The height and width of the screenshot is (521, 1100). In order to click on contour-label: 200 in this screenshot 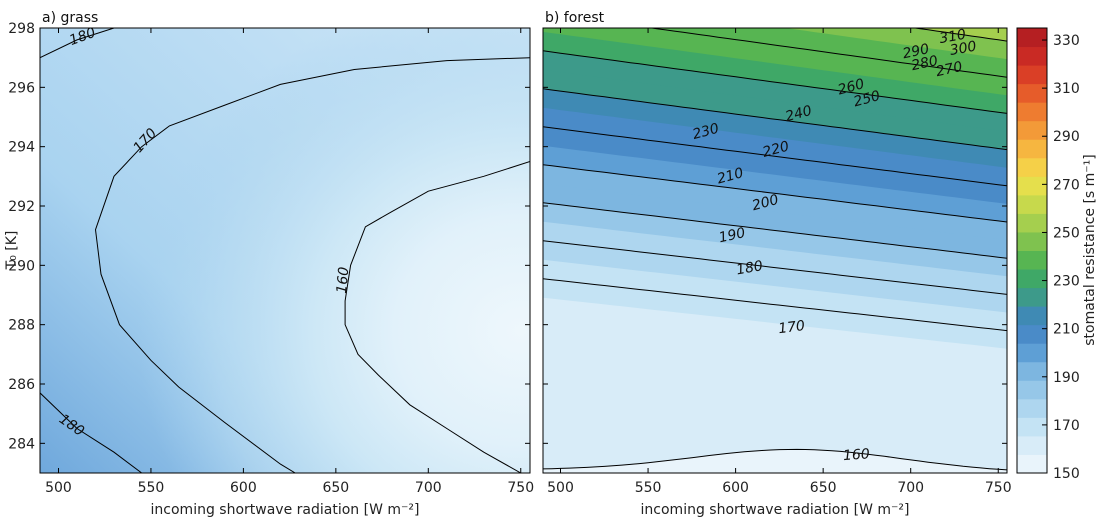, I will do `click(765, 203)`.